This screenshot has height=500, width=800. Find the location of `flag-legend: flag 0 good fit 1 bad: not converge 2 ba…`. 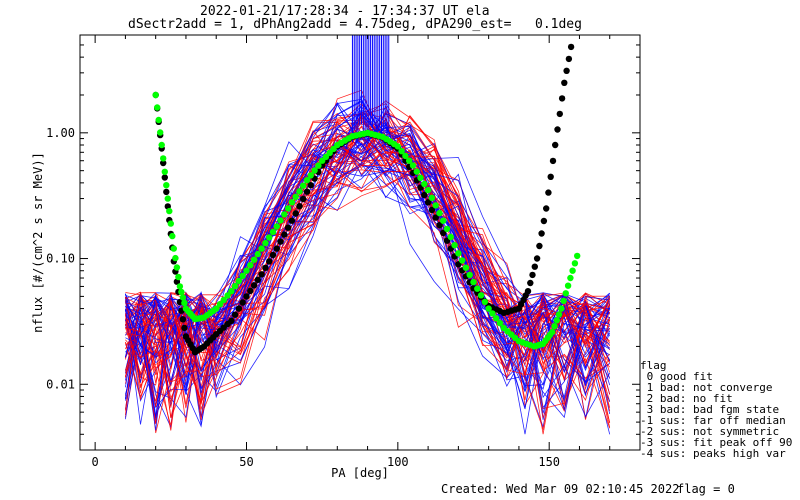

flag-legend: flag 0 good fit 1 bad: not converge 2 ba… is located at coordinates (716, 409).